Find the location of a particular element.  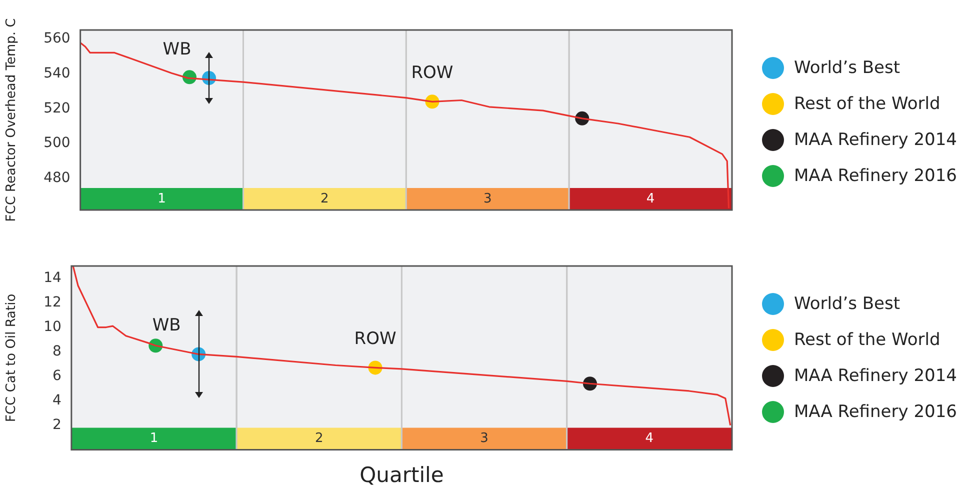

y-tick-label: 14 is located at coordinates (53, 278).